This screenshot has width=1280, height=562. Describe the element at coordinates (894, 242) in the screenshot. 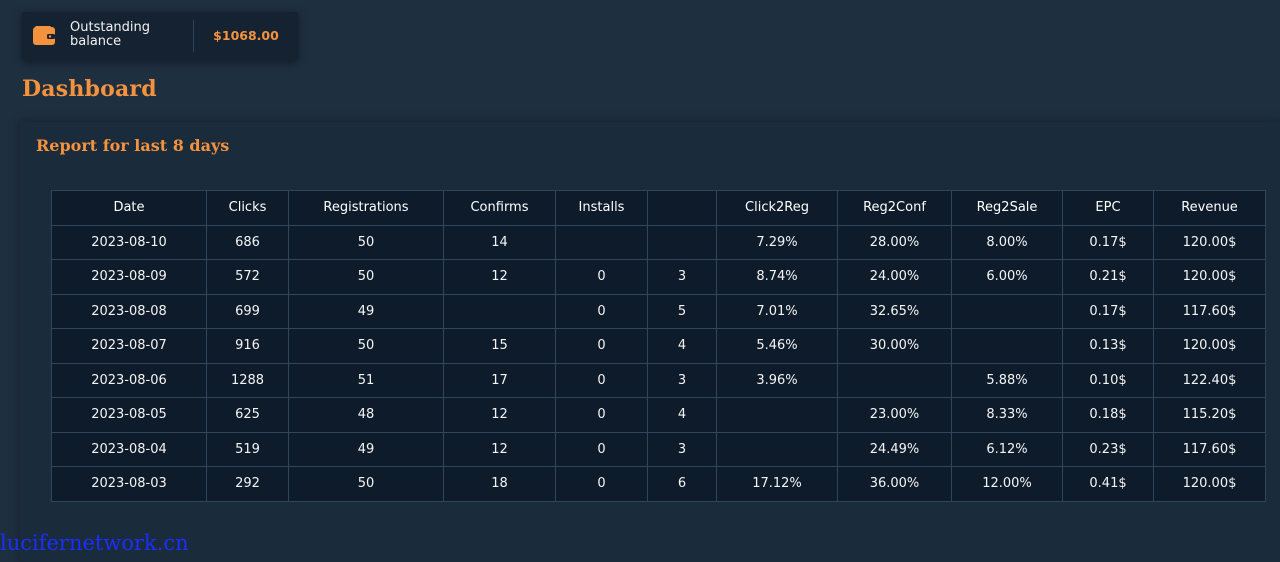

I see `table-cell: 28.00%` at that location.